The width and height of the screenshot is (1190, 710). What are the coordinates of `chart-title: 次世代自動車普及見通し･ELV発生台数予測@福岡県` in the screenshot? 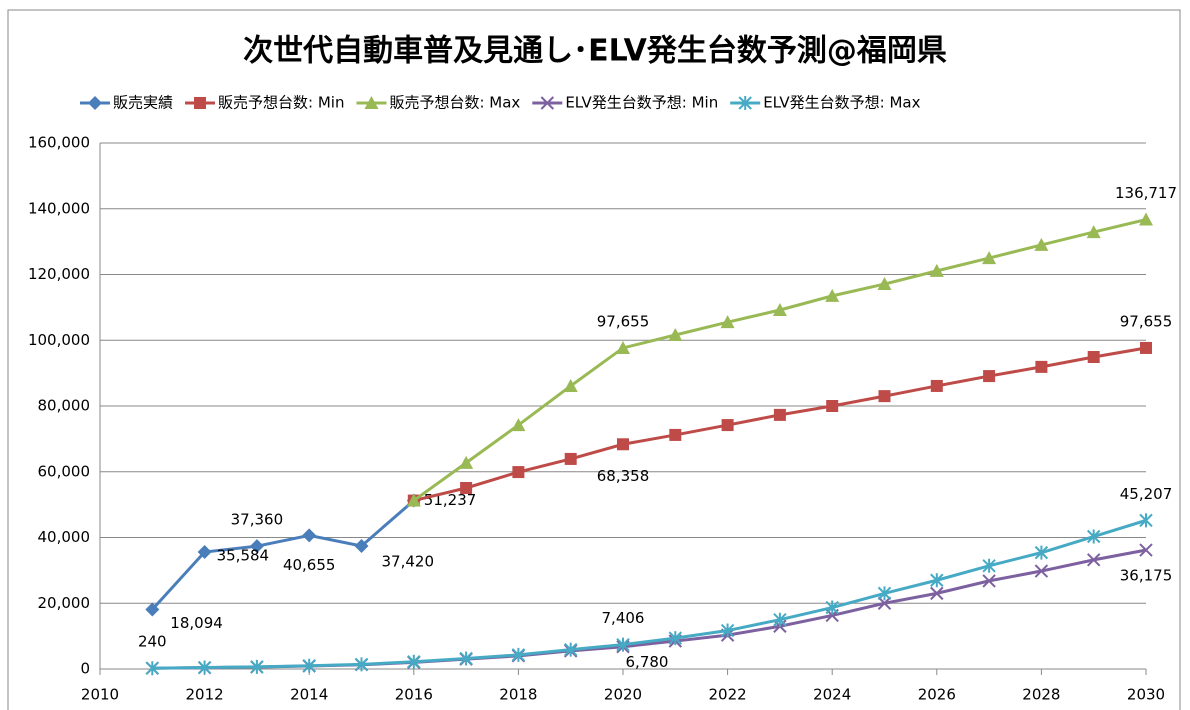 It's located at (595, 51).